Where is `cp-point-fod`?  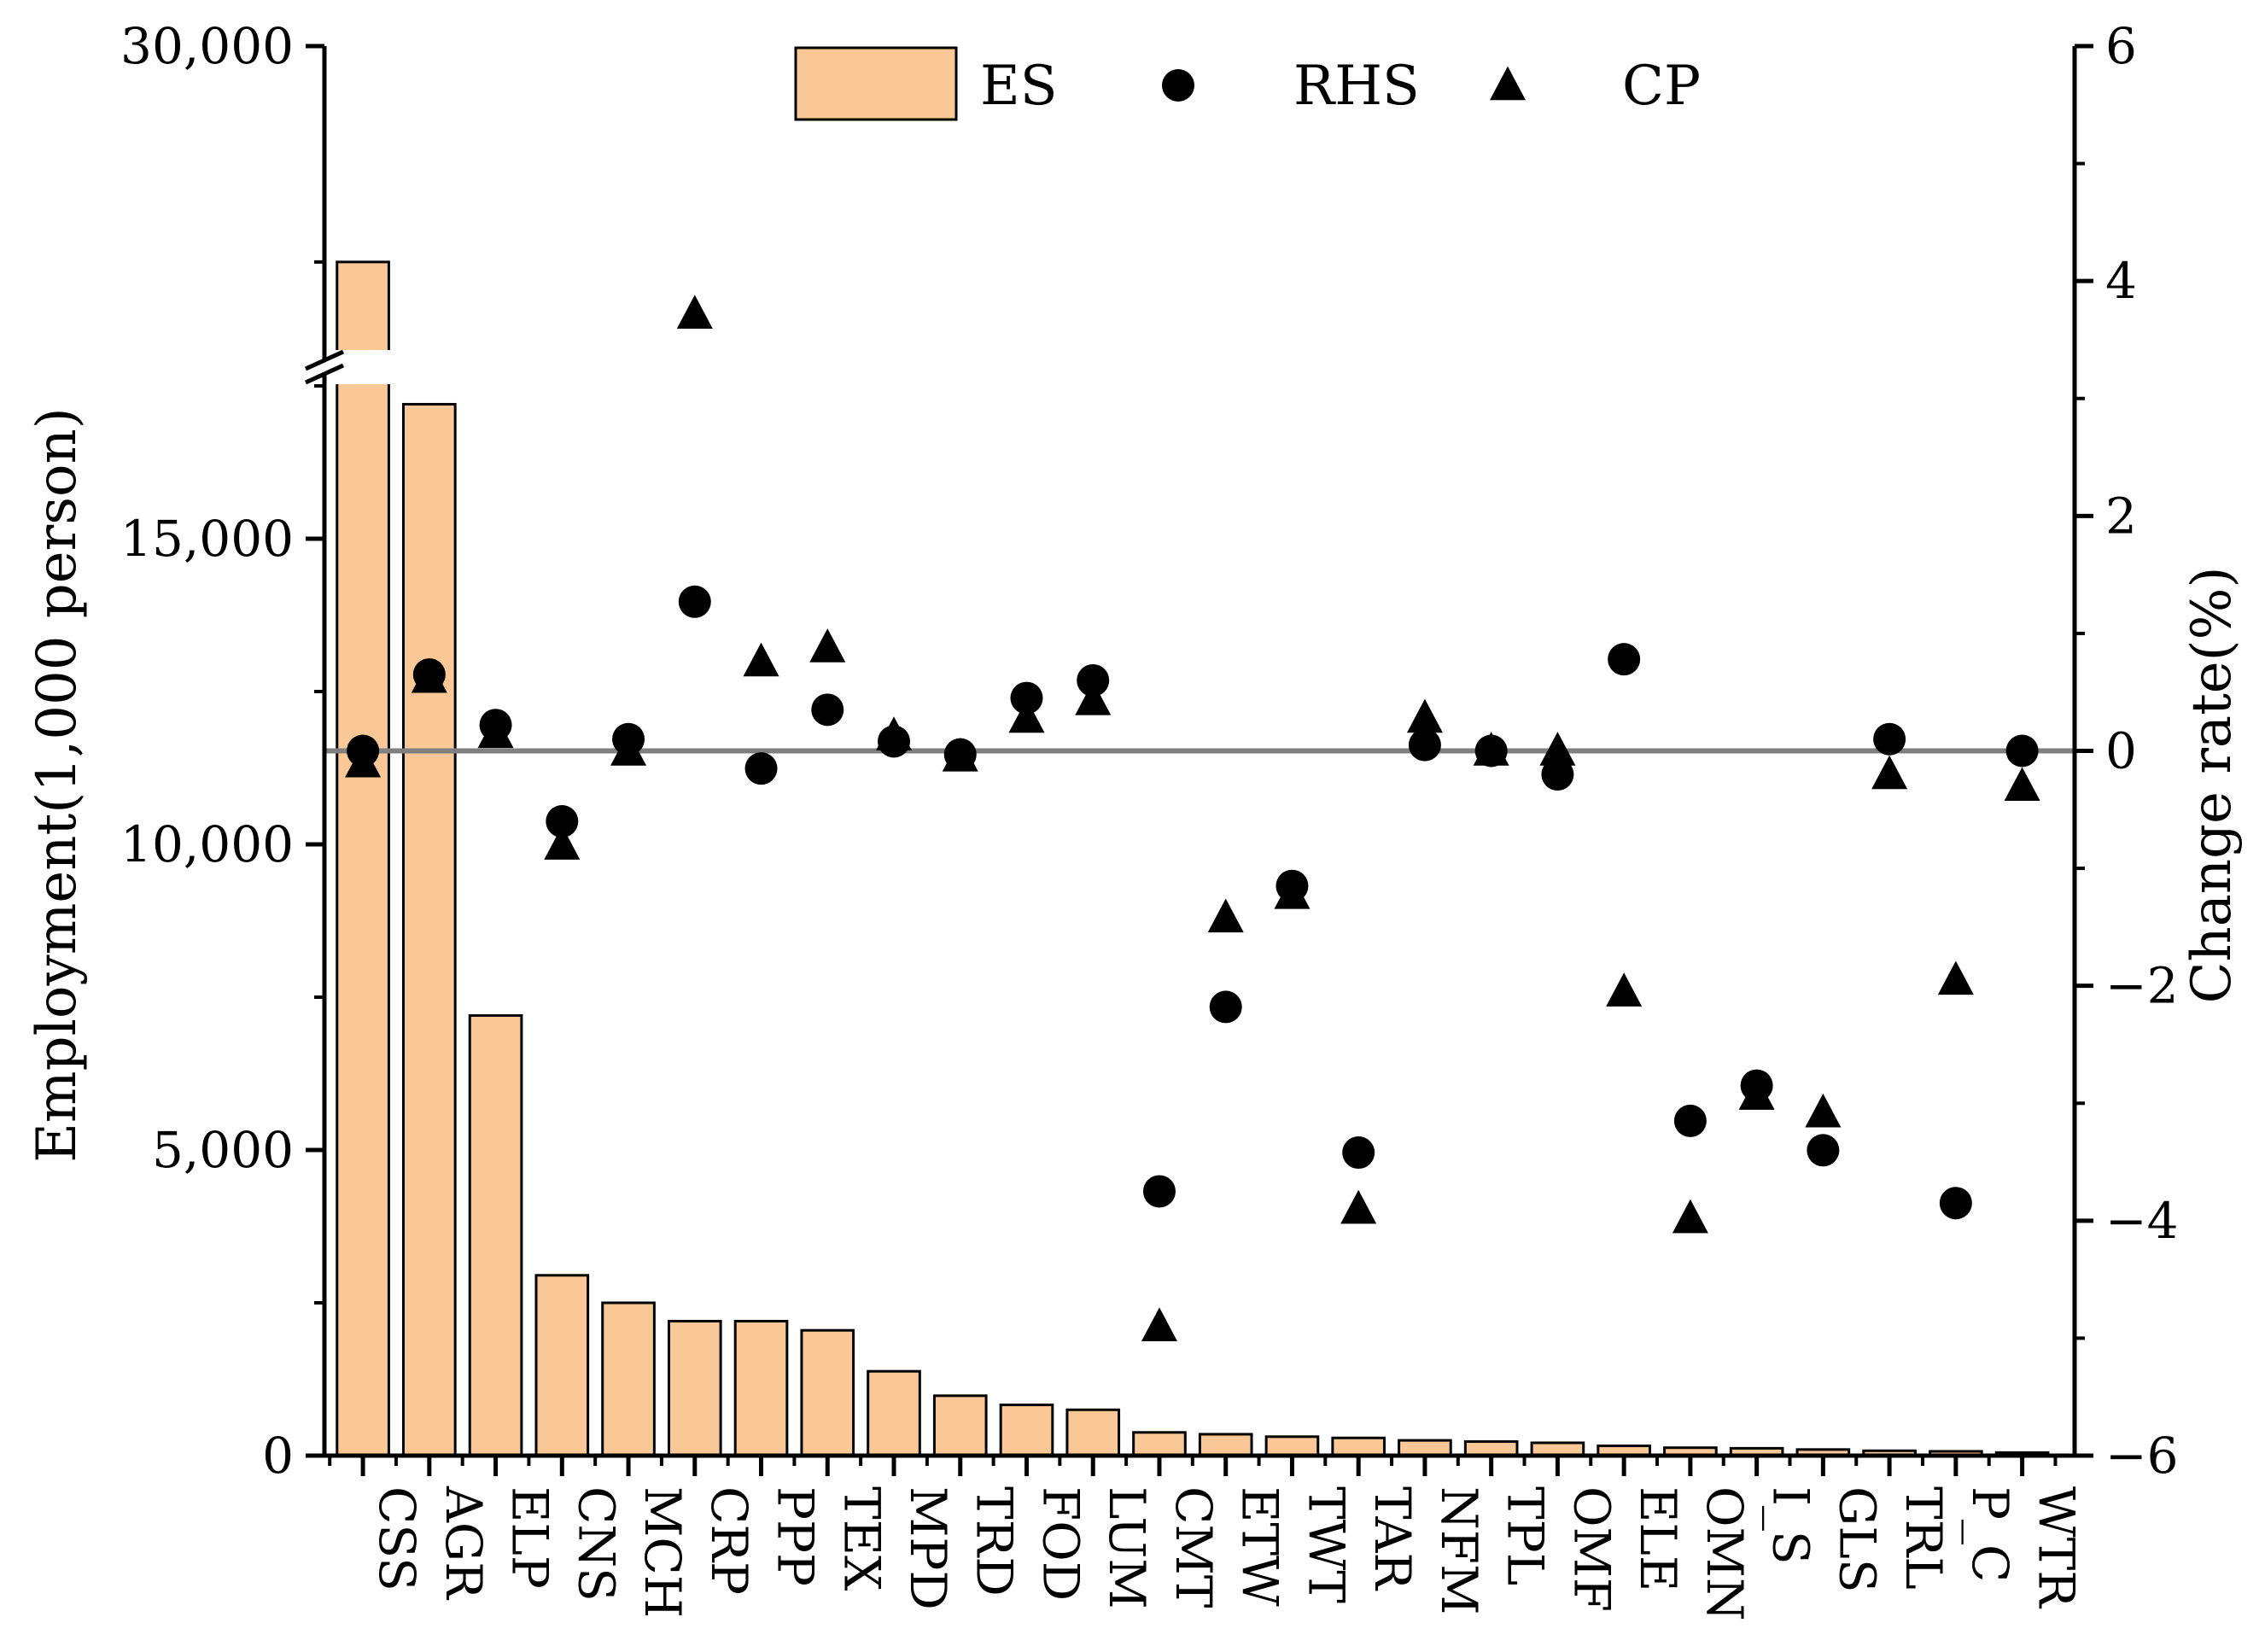 cp-point-fod is located at coordinates (1026, 715).